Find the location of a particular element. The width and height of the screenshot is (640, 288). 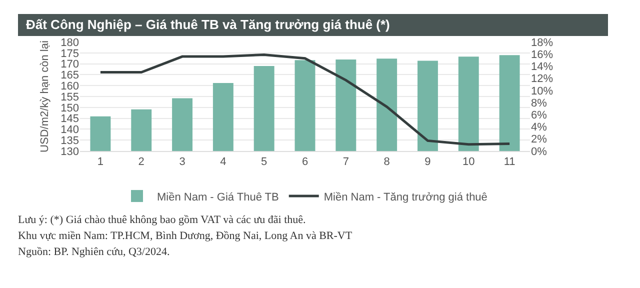

y2-tick-label: 8% is located at coordinates (539, 103).